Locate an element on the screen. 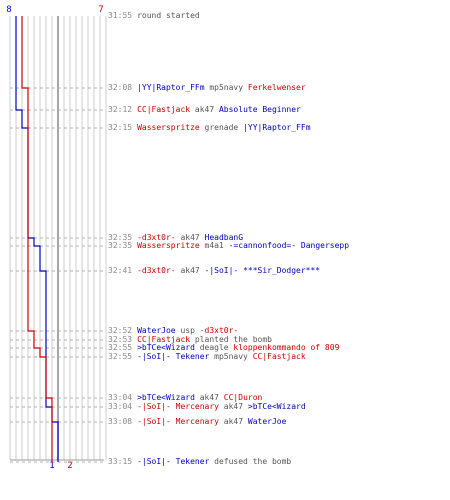 This screenshot has height=500, width=450. ct-player-name: -=cannonfood=- Dangersepp is located at coordinates (289, 245).